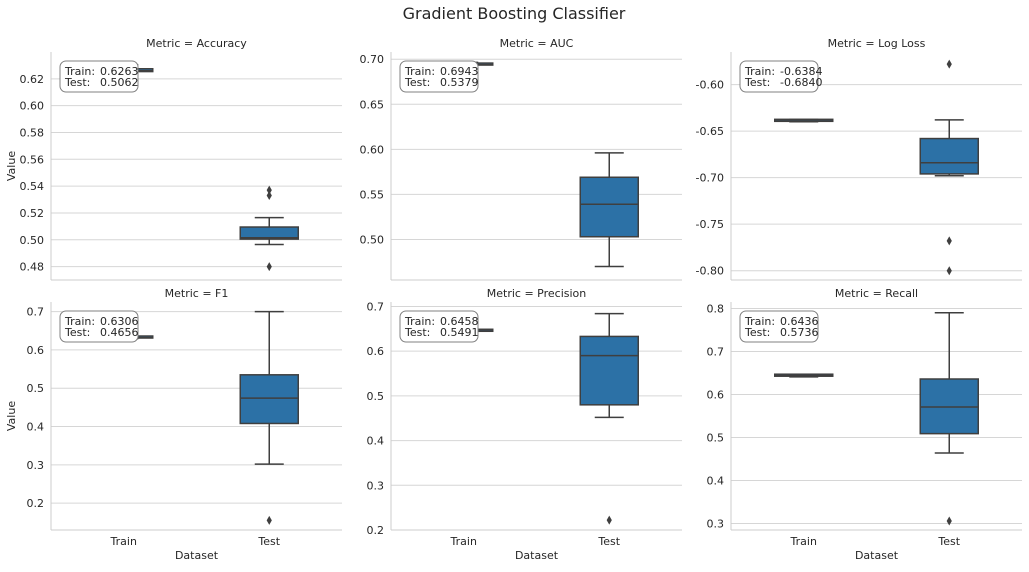 This screenshot has height=572, width=1029. What do you see at coordinates (521, 159) in the screenshot?
I see `panel-2: 0.50 0.55 0.60 0.65 0.70 Metric = AUC Train` at bounding box center [521, 159].